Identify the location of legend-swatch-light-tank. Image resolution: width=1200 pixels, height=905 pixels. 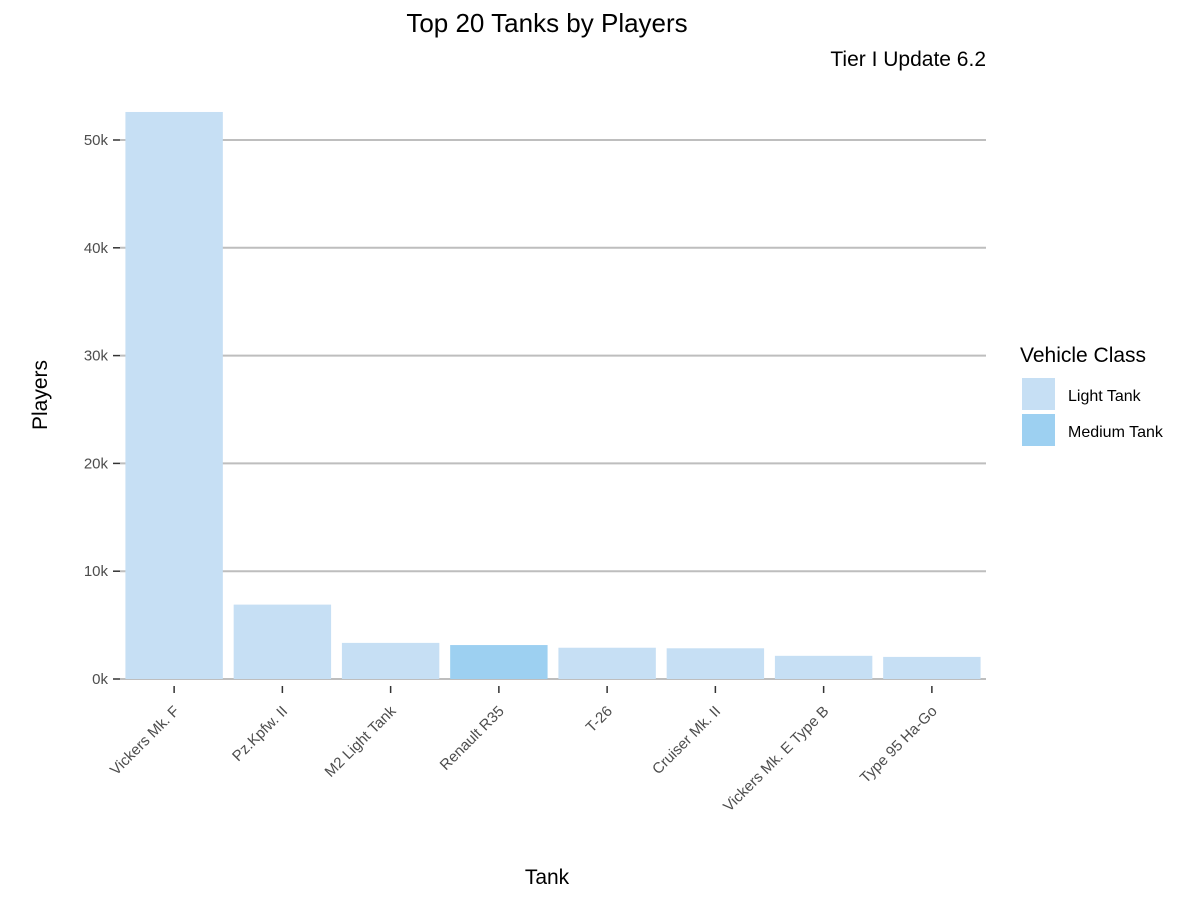
(1038, 394).